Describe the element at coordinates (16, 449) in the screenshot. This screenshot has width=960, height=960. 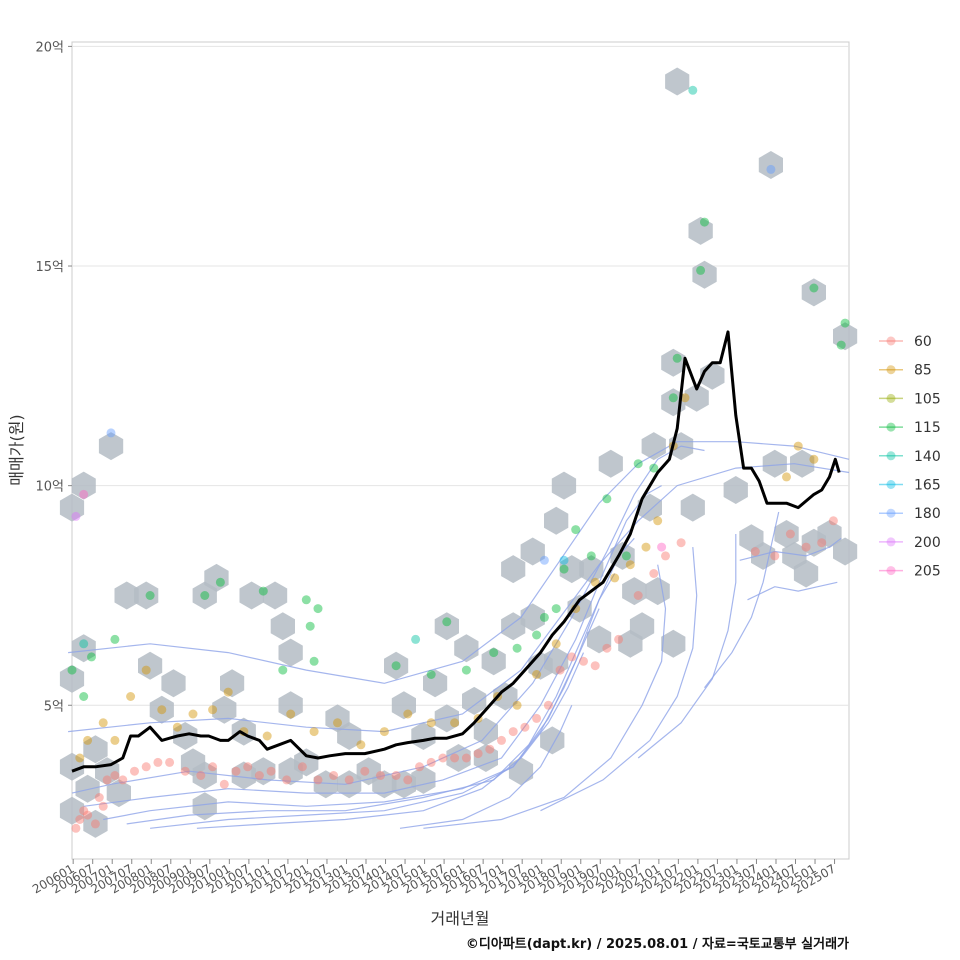
I see `y-axis-title: 매매가(원)` at that location.